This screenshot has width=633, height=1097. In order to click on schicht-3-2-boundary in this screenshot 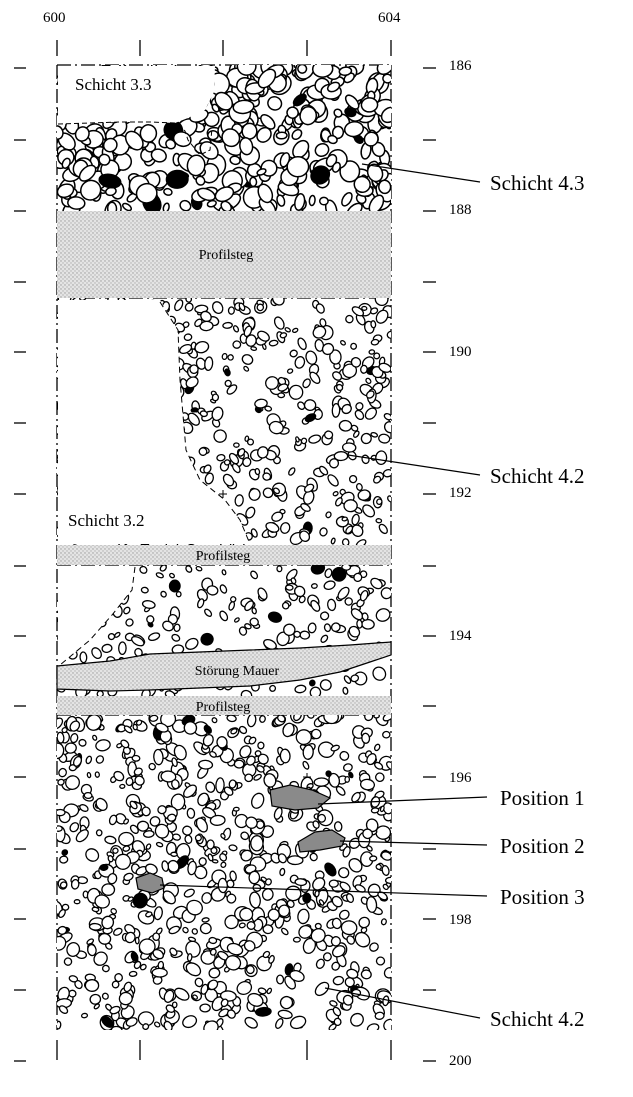, I will do `click(205, 423)`.